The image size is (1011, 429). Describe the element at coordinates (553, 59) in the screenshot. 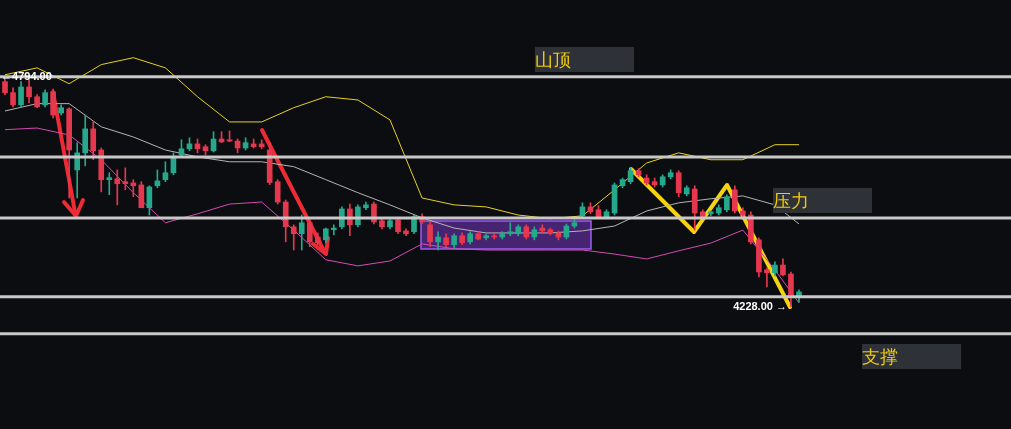

I see `ref-line-label: 山顶` at that location.